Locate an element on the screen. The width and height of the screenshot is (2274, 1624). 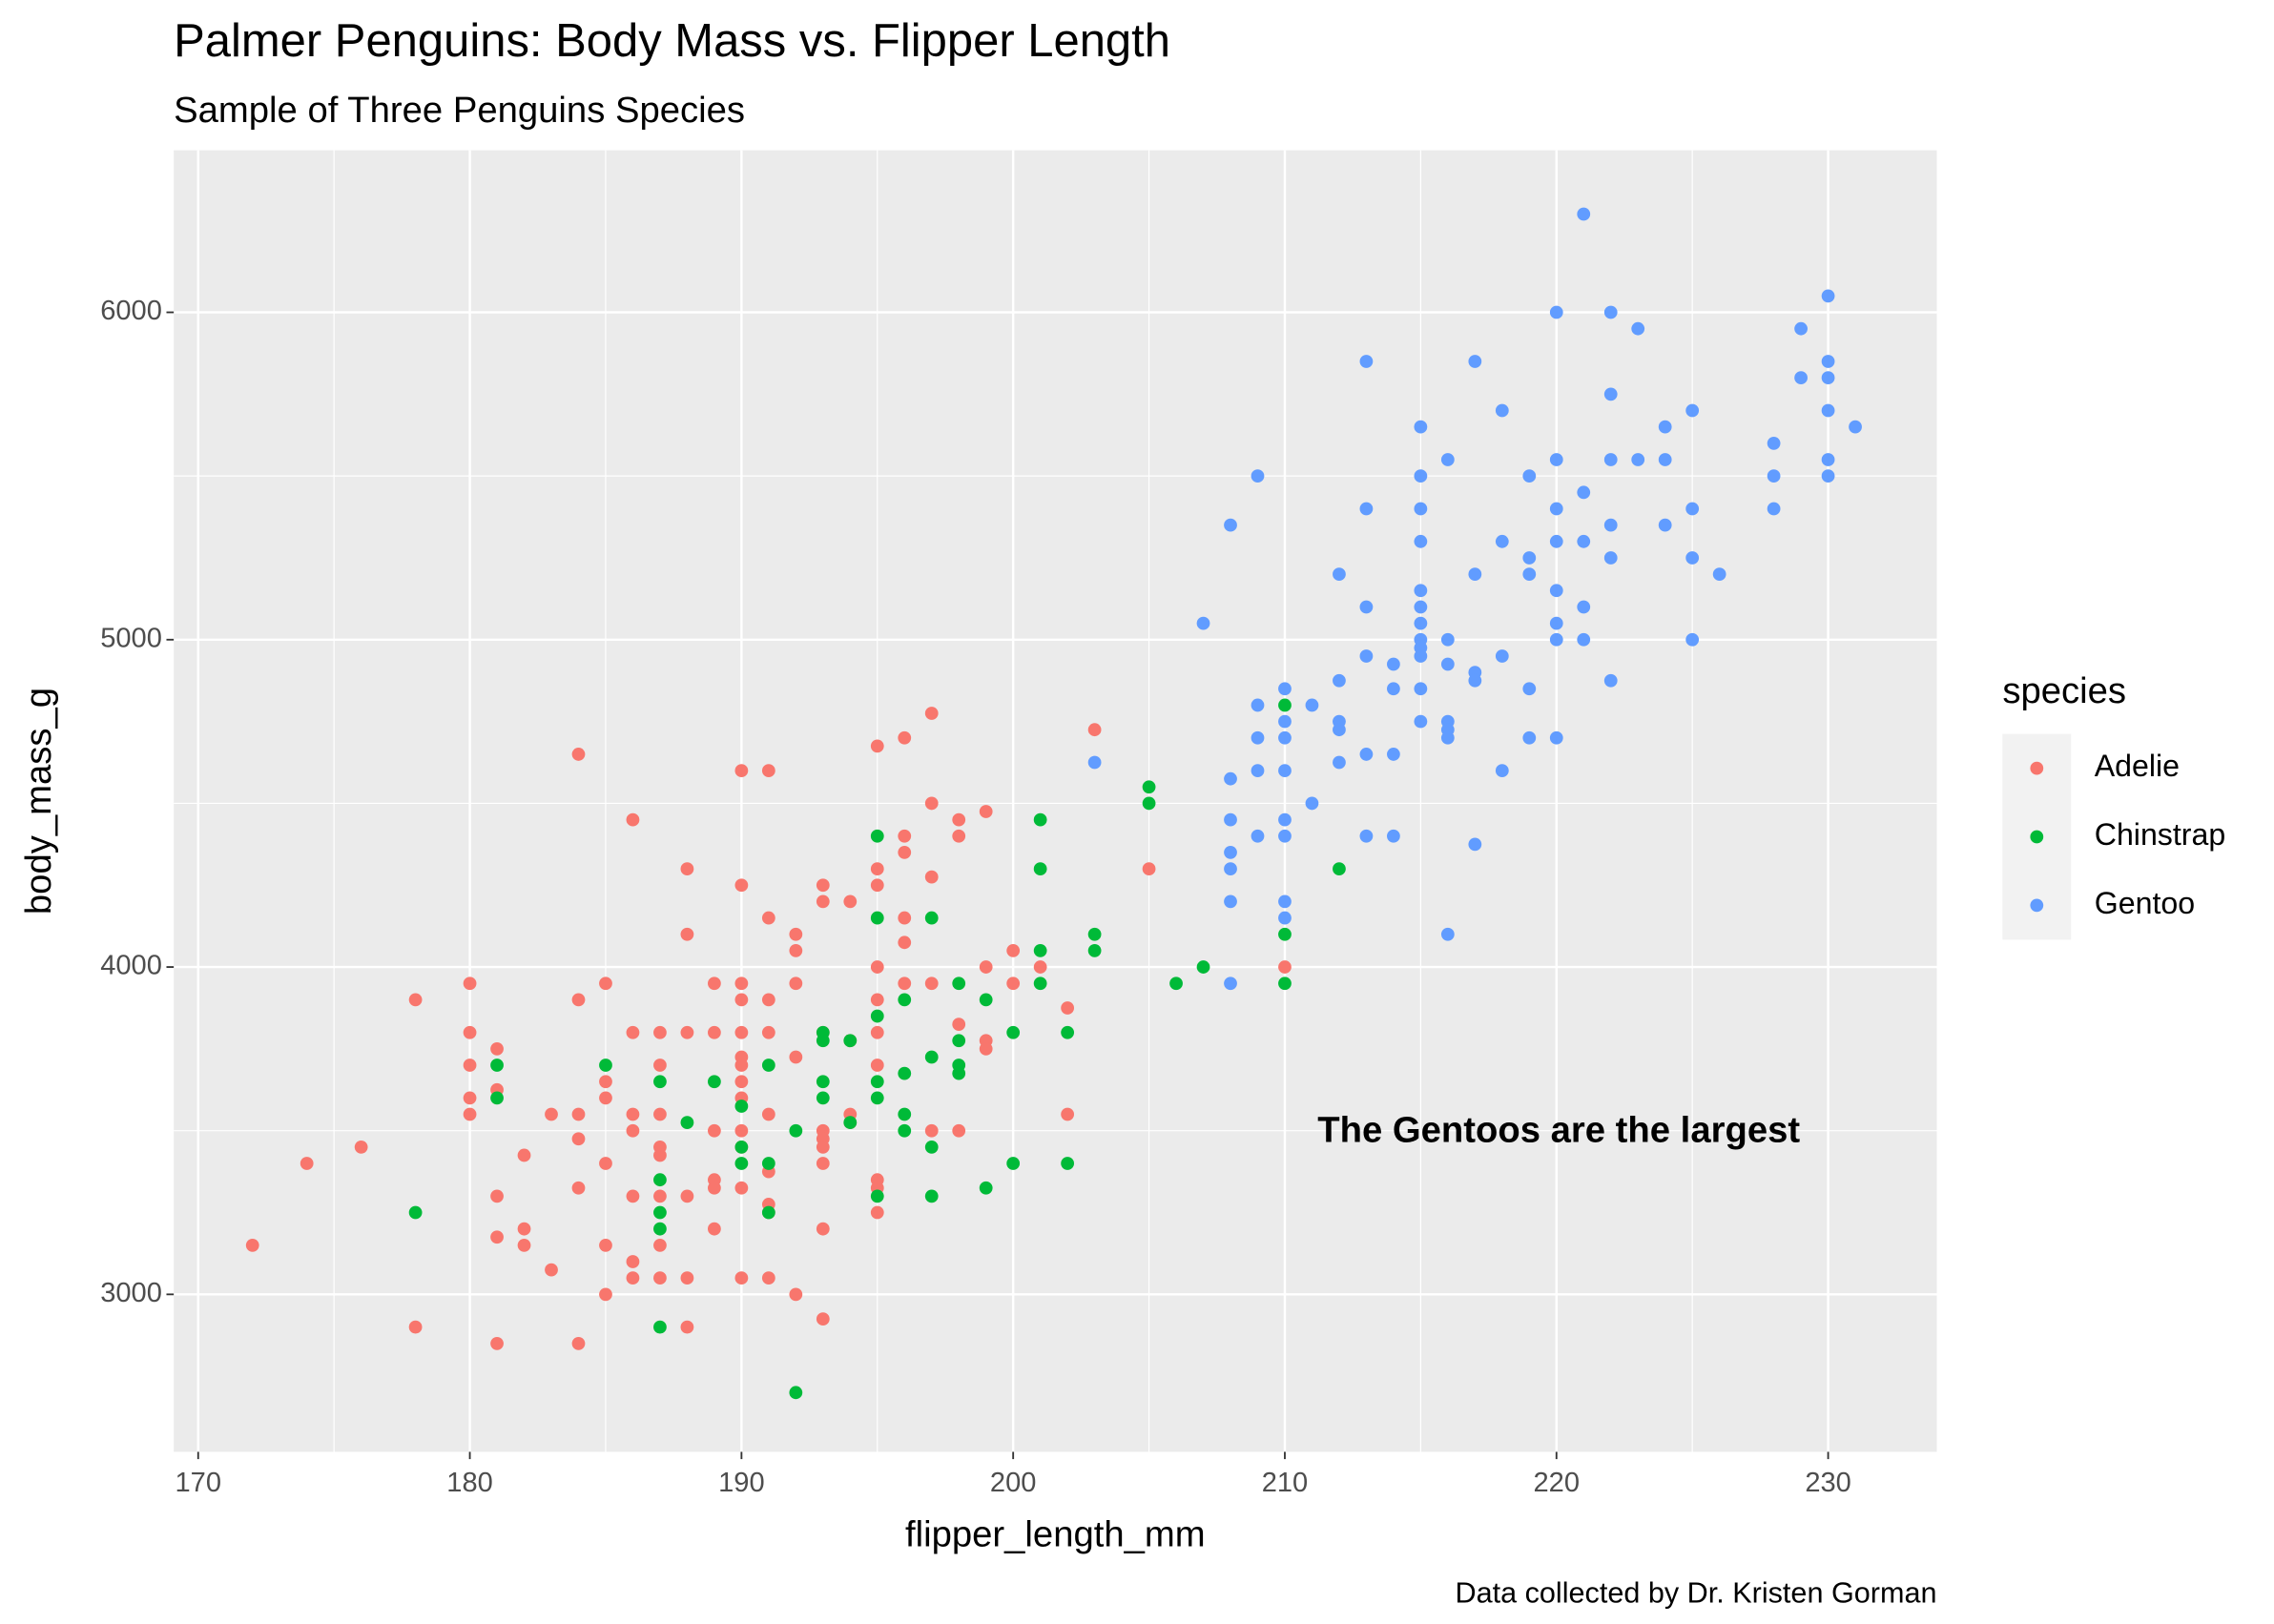
x-tick-label: 210 is located at coordinates (1285, 1483).